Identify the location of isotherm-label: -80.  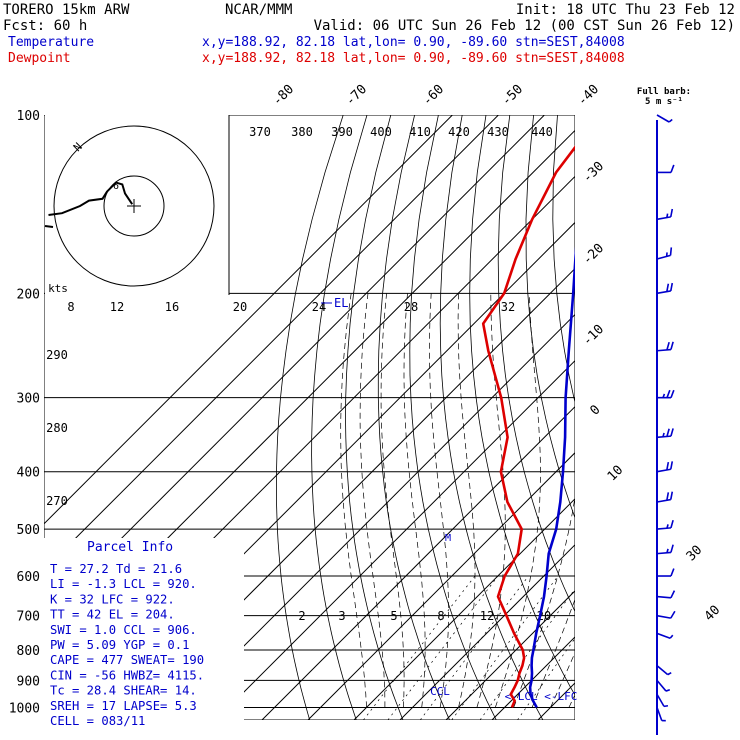
(283, 95).